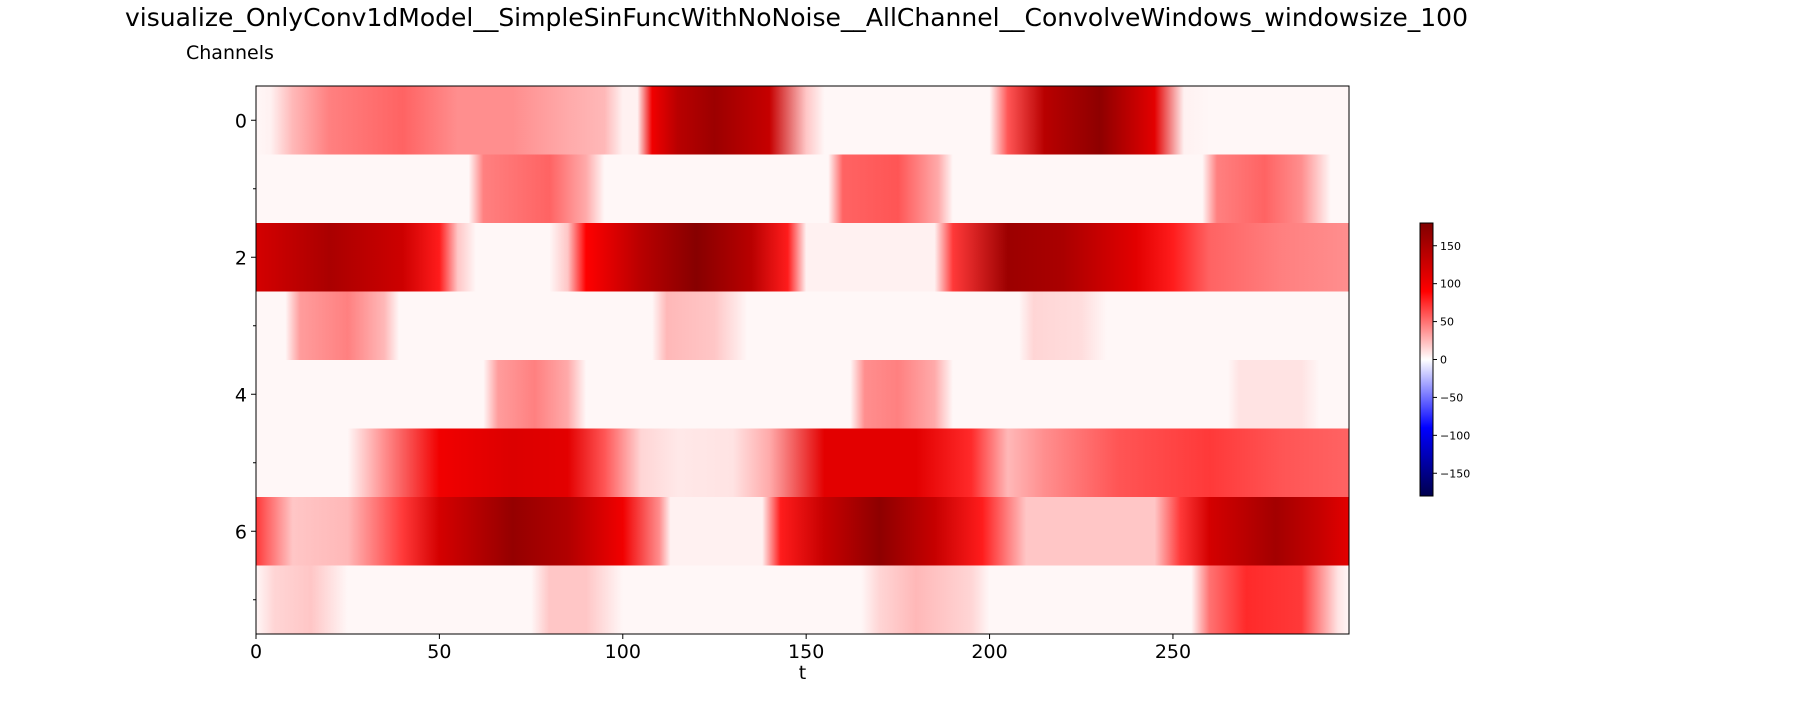 The width and height of the screenshot is (1800, 720). Describe the element at coordinates (1451, 360) in the screenshot. I see `colorbar-ticks: 150 100 50 0 −50 −100 −150` at that location.